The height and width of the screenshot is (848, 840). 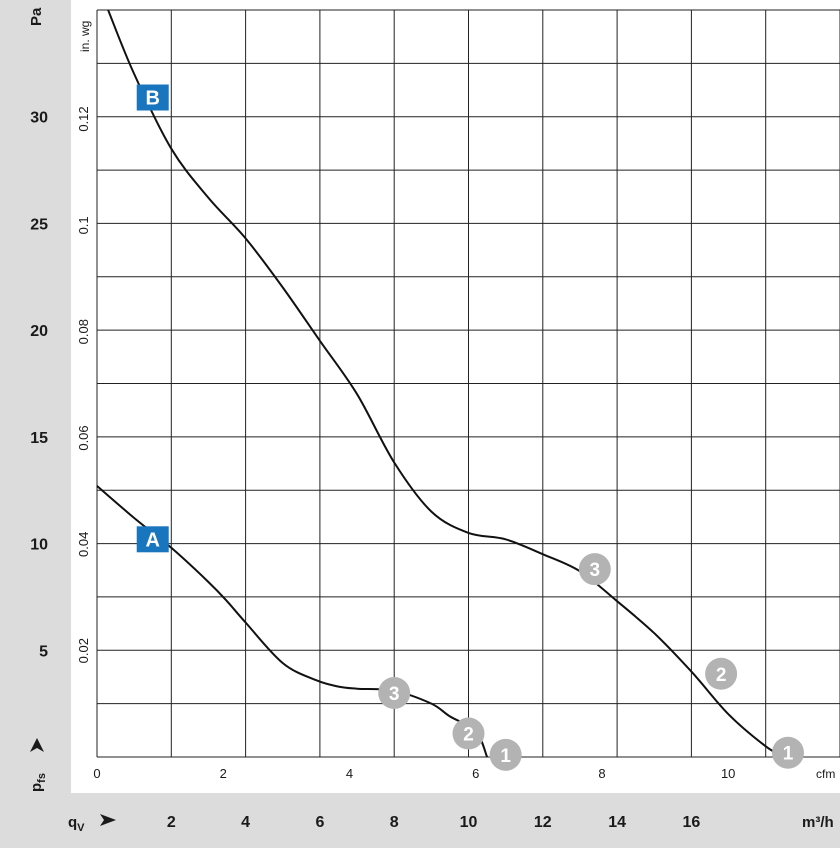 I want to click on series-label-a: A, so click(x=152, y=540).